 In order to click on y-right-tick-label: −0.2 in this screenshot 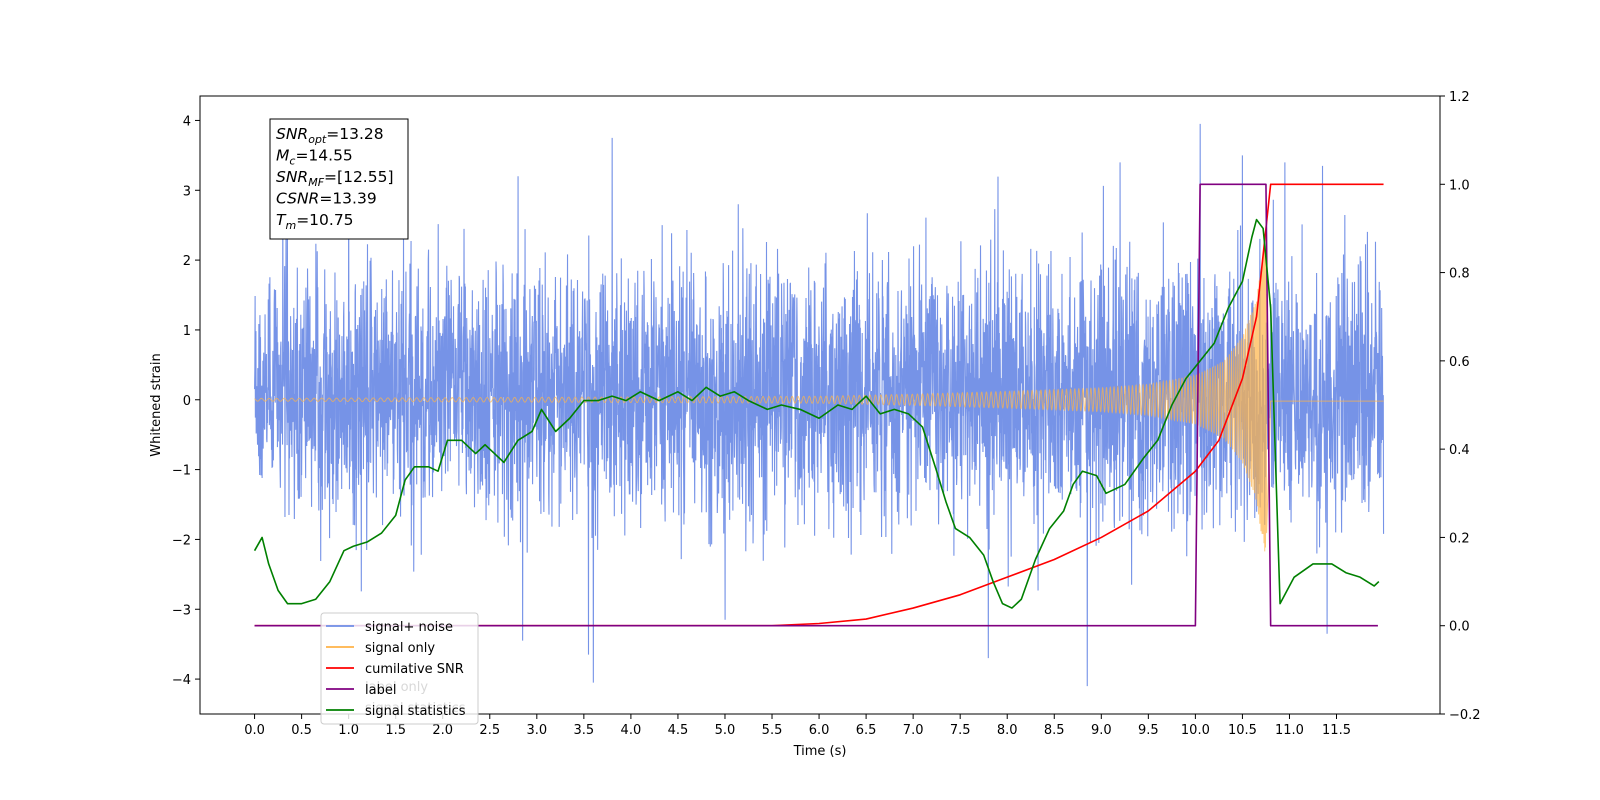, I will do `click(1465, 715)`.